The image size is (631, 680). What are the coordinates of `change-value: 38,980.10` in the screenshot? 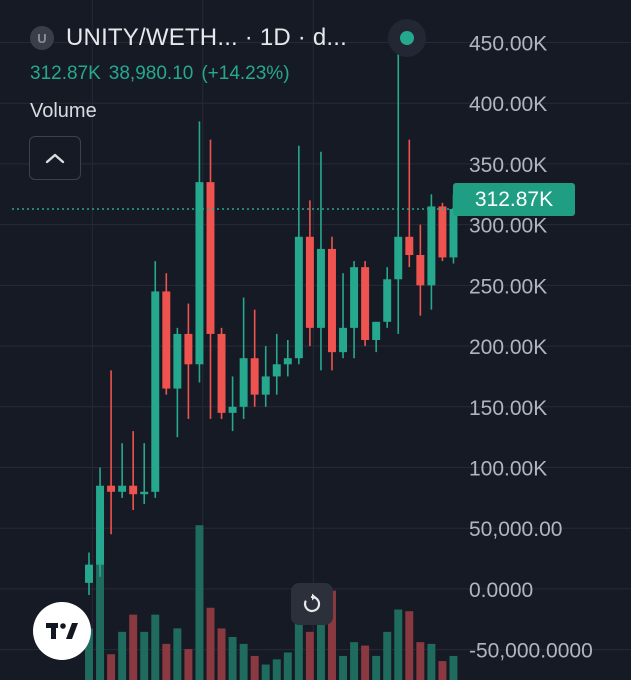 It's located at (151, 73).